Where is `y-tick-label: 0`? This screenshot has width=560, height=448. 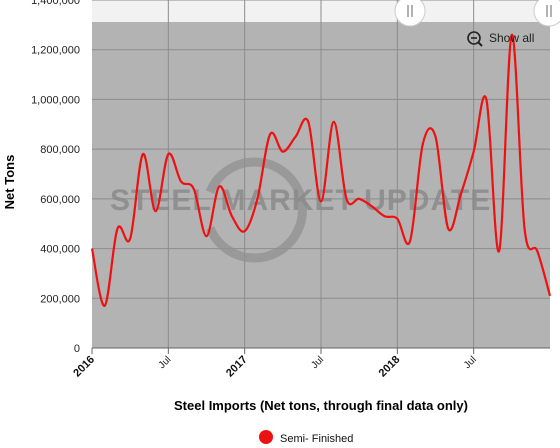 y-tick-label: 0 is located at coordinates (77, 349).